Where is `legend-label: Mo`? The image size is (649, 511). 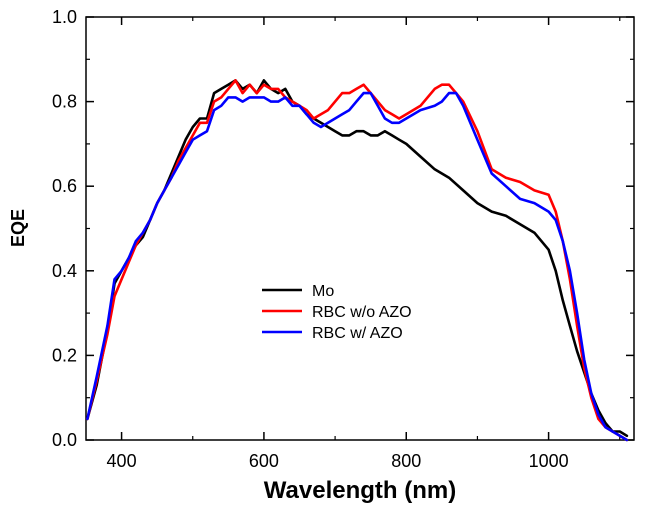 legend-label: Mo is located at coordinates (323, 291).